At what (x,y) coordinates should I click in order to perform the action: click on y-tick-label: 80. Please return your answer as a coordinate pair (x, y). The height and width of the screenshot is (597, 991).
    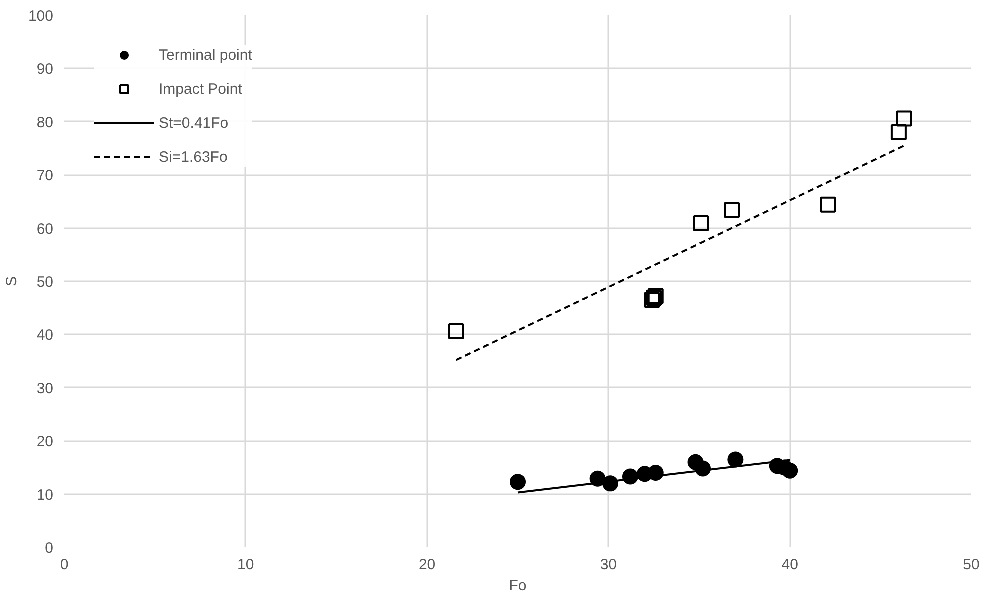
    Looking at the image, I should click on (45, 123).